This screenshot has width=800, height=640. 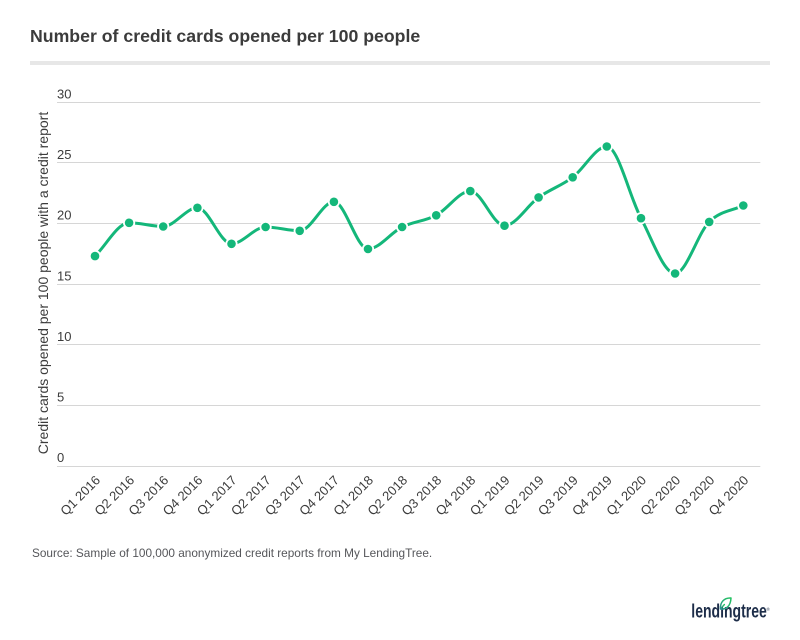 What do you see at coordinates (729, 612) in the screenshot?
I see `svg-text: lendıngtree` at bounding box center [729, 612].